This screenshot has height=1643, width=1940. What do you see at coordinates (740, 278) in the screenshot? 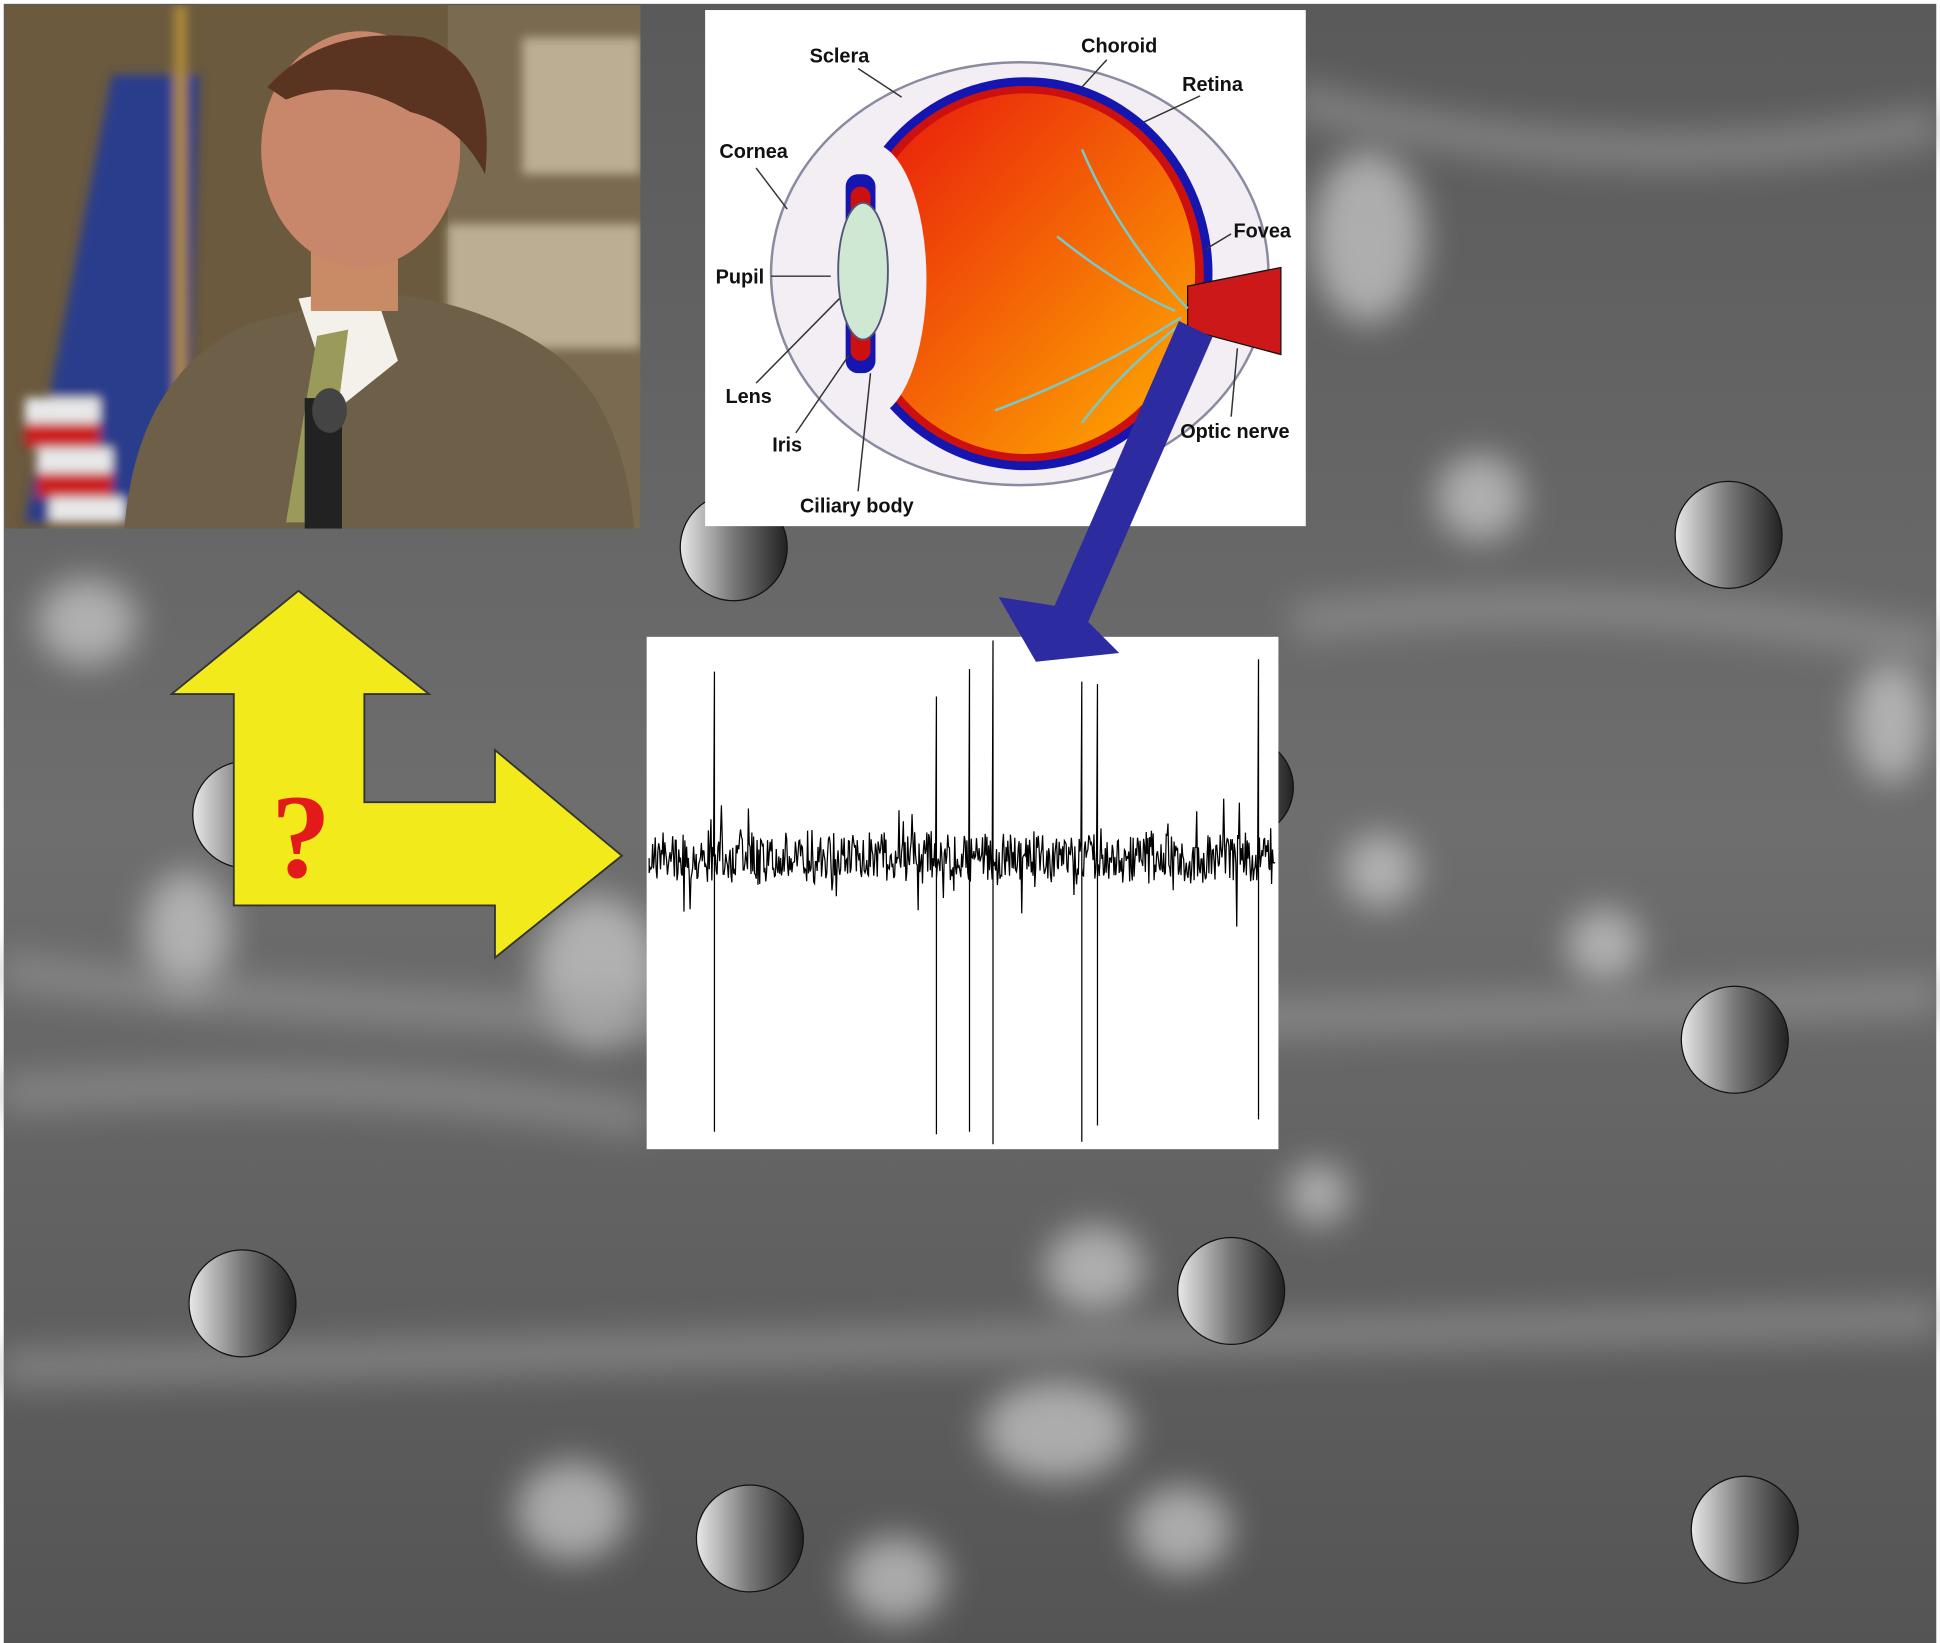
I see `eye-label: Pupil` at bounding box center [740, 278].